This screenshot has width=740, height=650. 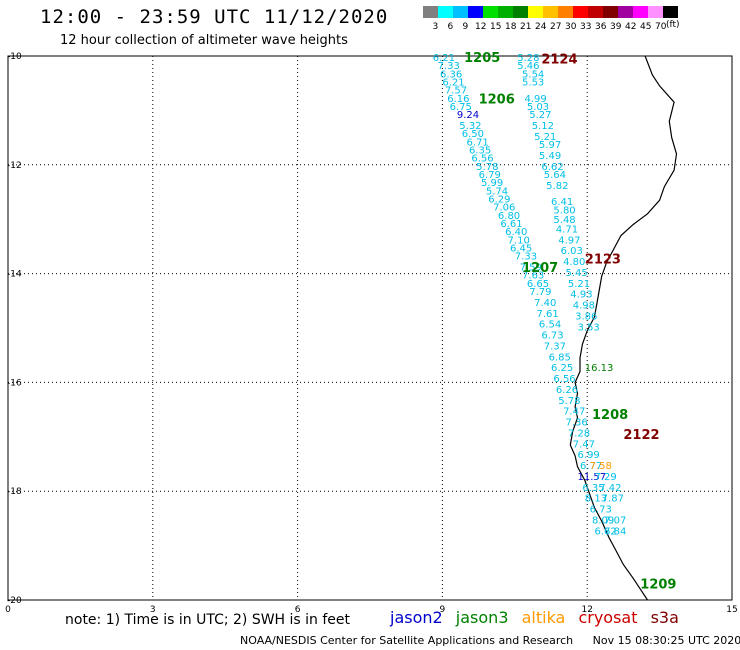 What do you see at coordinates (564, 220) in the screenshot?
I see `wave-height-value: 5.48` at bounding box center [564, 220].